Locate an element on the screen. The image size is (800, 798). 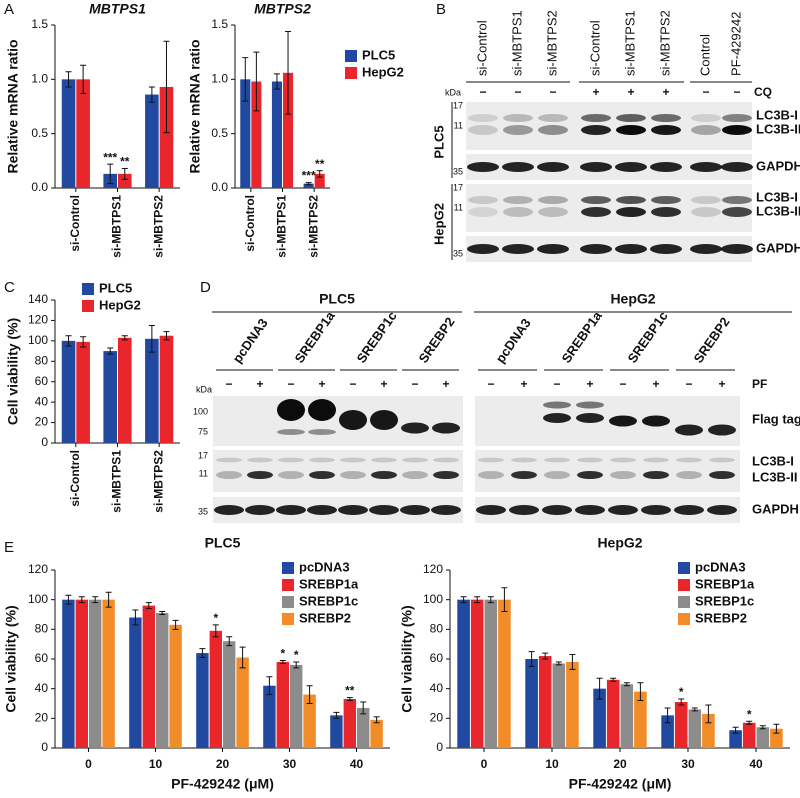
treatment-sign: + is located at coordinates (259, 384).